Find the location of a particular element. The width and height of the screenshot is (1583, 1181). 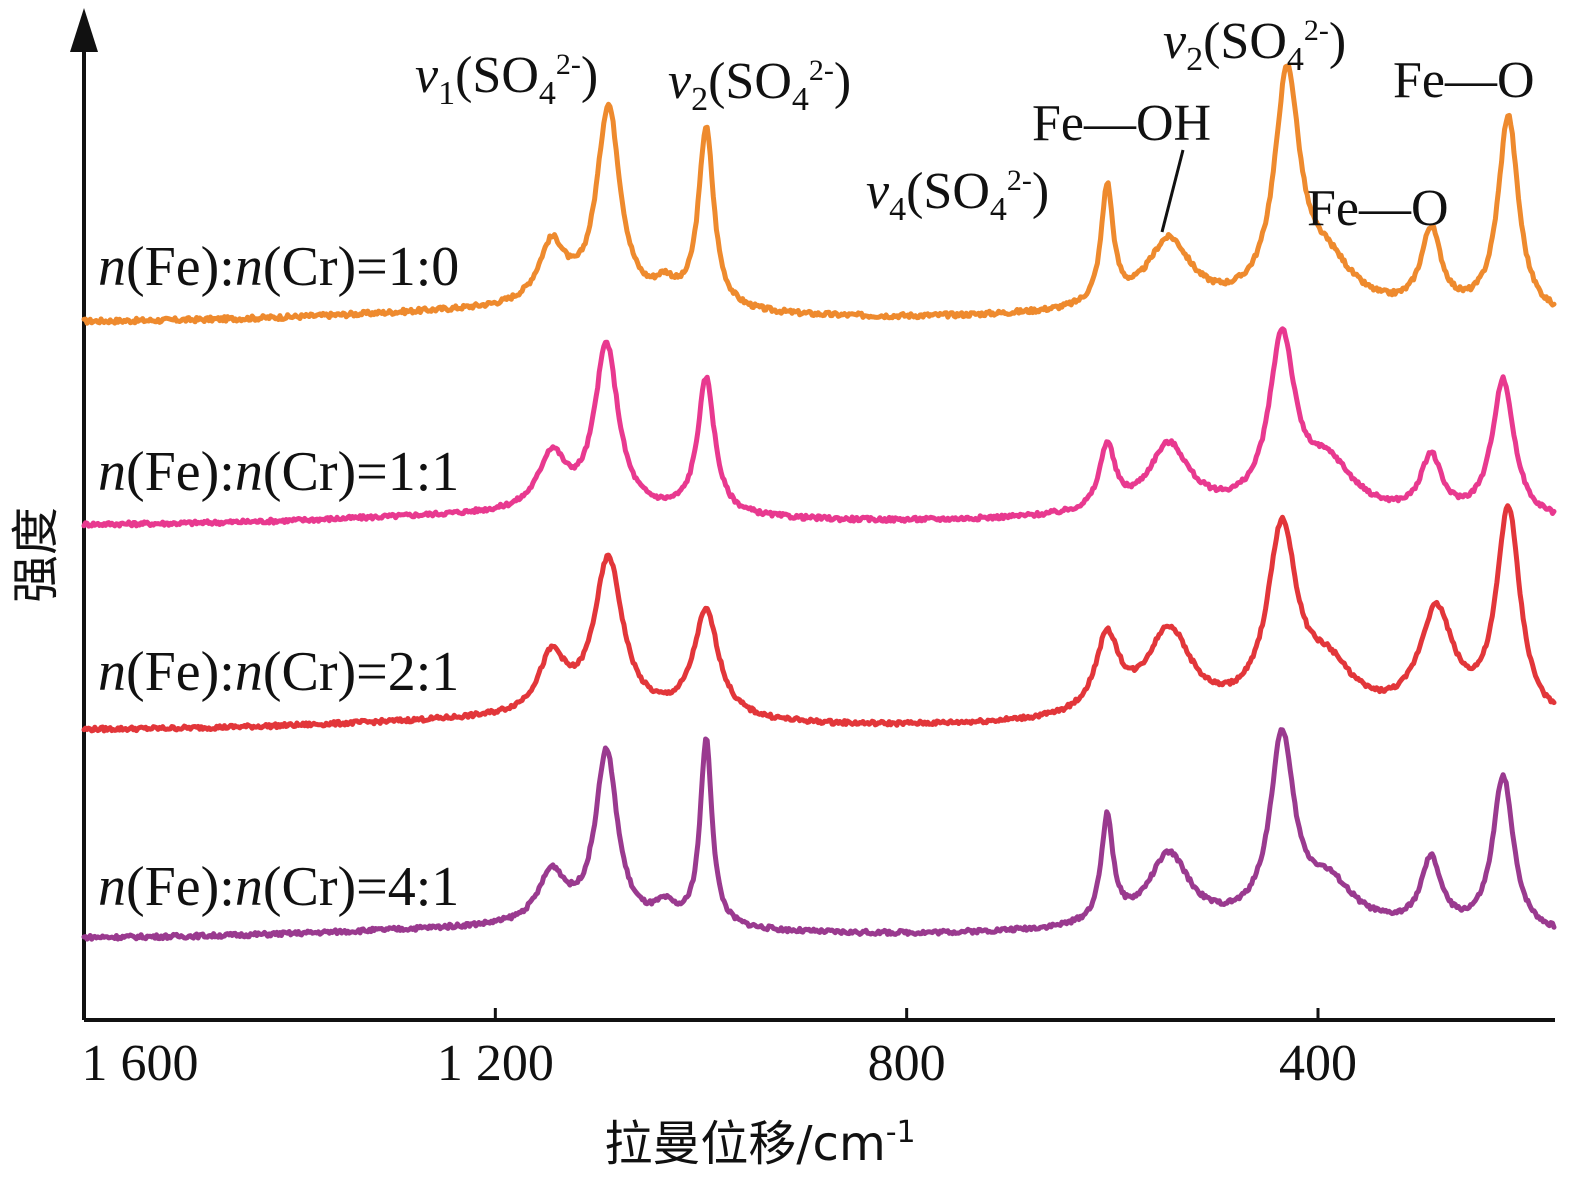

peak-label-2: v2(SO42-) is located at coordinates (759, 85).